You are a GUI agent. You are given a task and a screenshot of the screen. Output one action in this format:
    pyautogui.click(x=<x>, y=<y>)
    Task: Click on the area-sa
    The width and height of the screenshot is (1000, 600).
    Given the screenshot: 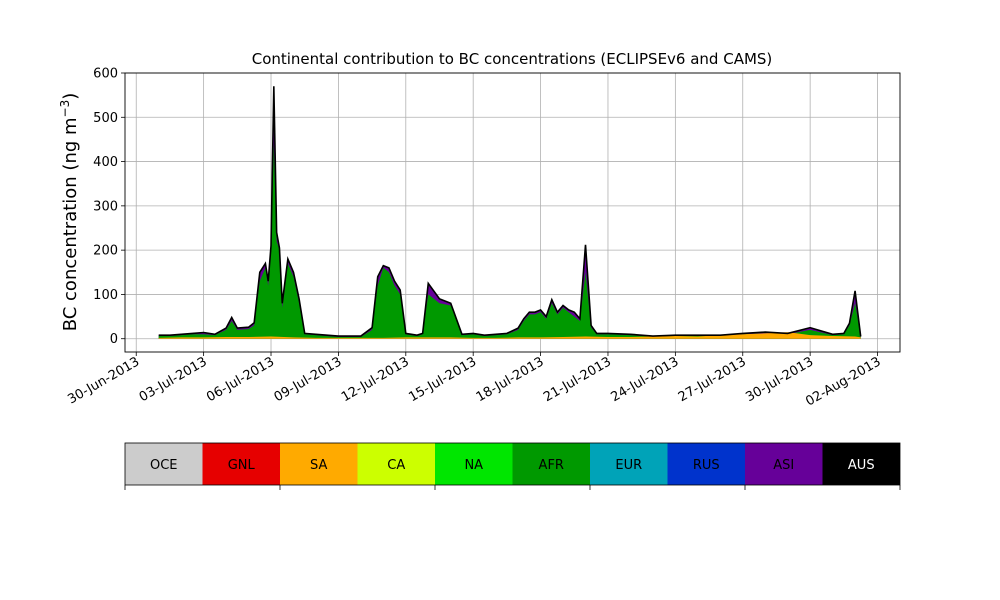 What is the action you would take?
    pyautogui.click(x=509, y=335)
    